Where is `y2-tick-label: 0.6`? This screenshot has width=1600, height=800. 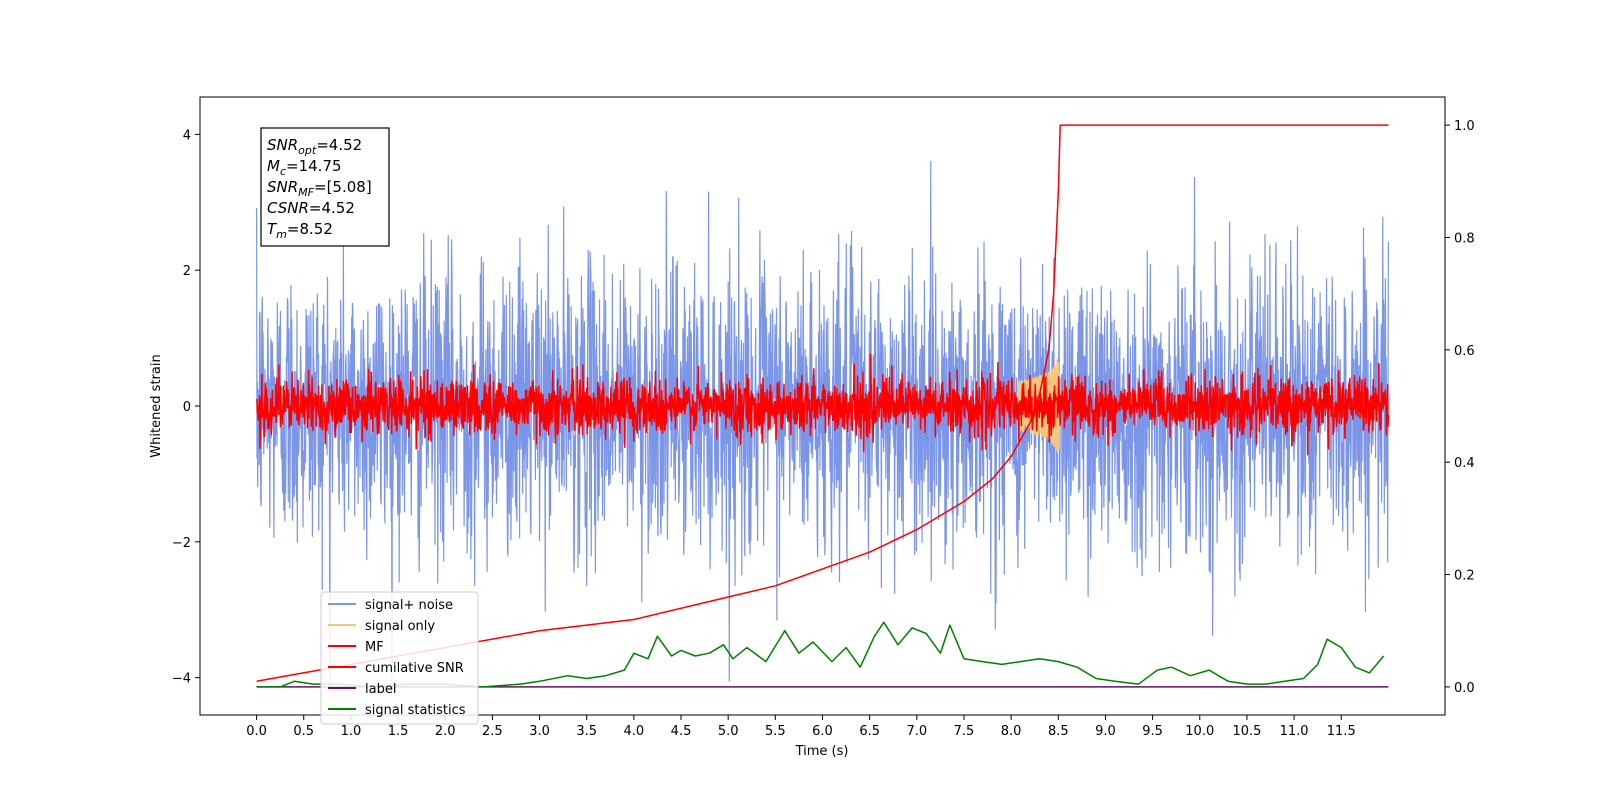 y2-tick-label: 0.6 is located at coordinates (1464, 351).